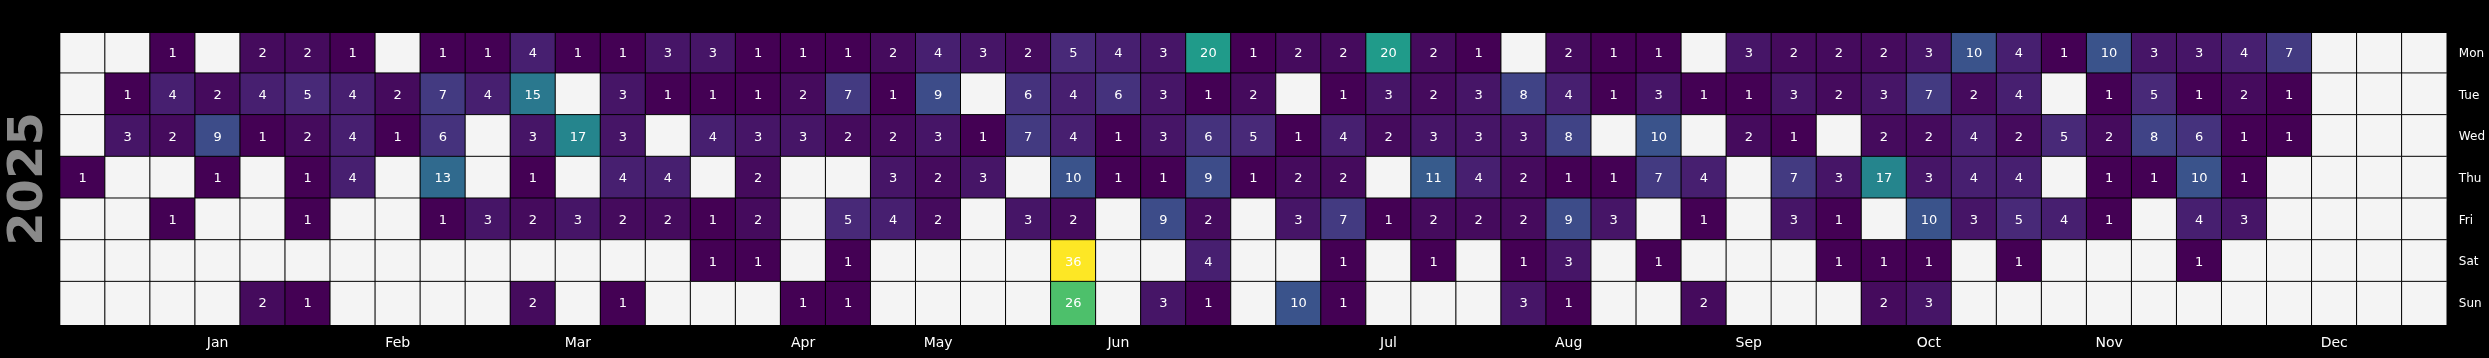 The height and width of the screenshot is (358, 2489). I want to click on y-tick-label: Wed, so click(2472, 136).